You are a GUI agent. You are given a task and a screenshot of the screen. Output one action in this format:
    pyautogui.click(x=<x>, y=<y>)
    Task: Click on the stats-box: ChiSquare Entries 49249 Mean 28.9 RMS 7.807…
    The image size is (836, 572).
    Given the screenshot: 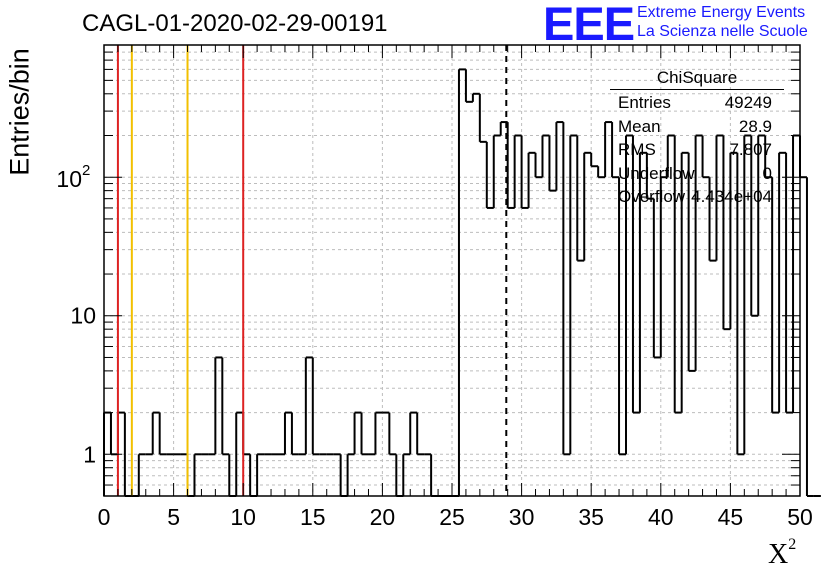 What is the action you would take?
    pyautogui.click(x=697, y=138)
    